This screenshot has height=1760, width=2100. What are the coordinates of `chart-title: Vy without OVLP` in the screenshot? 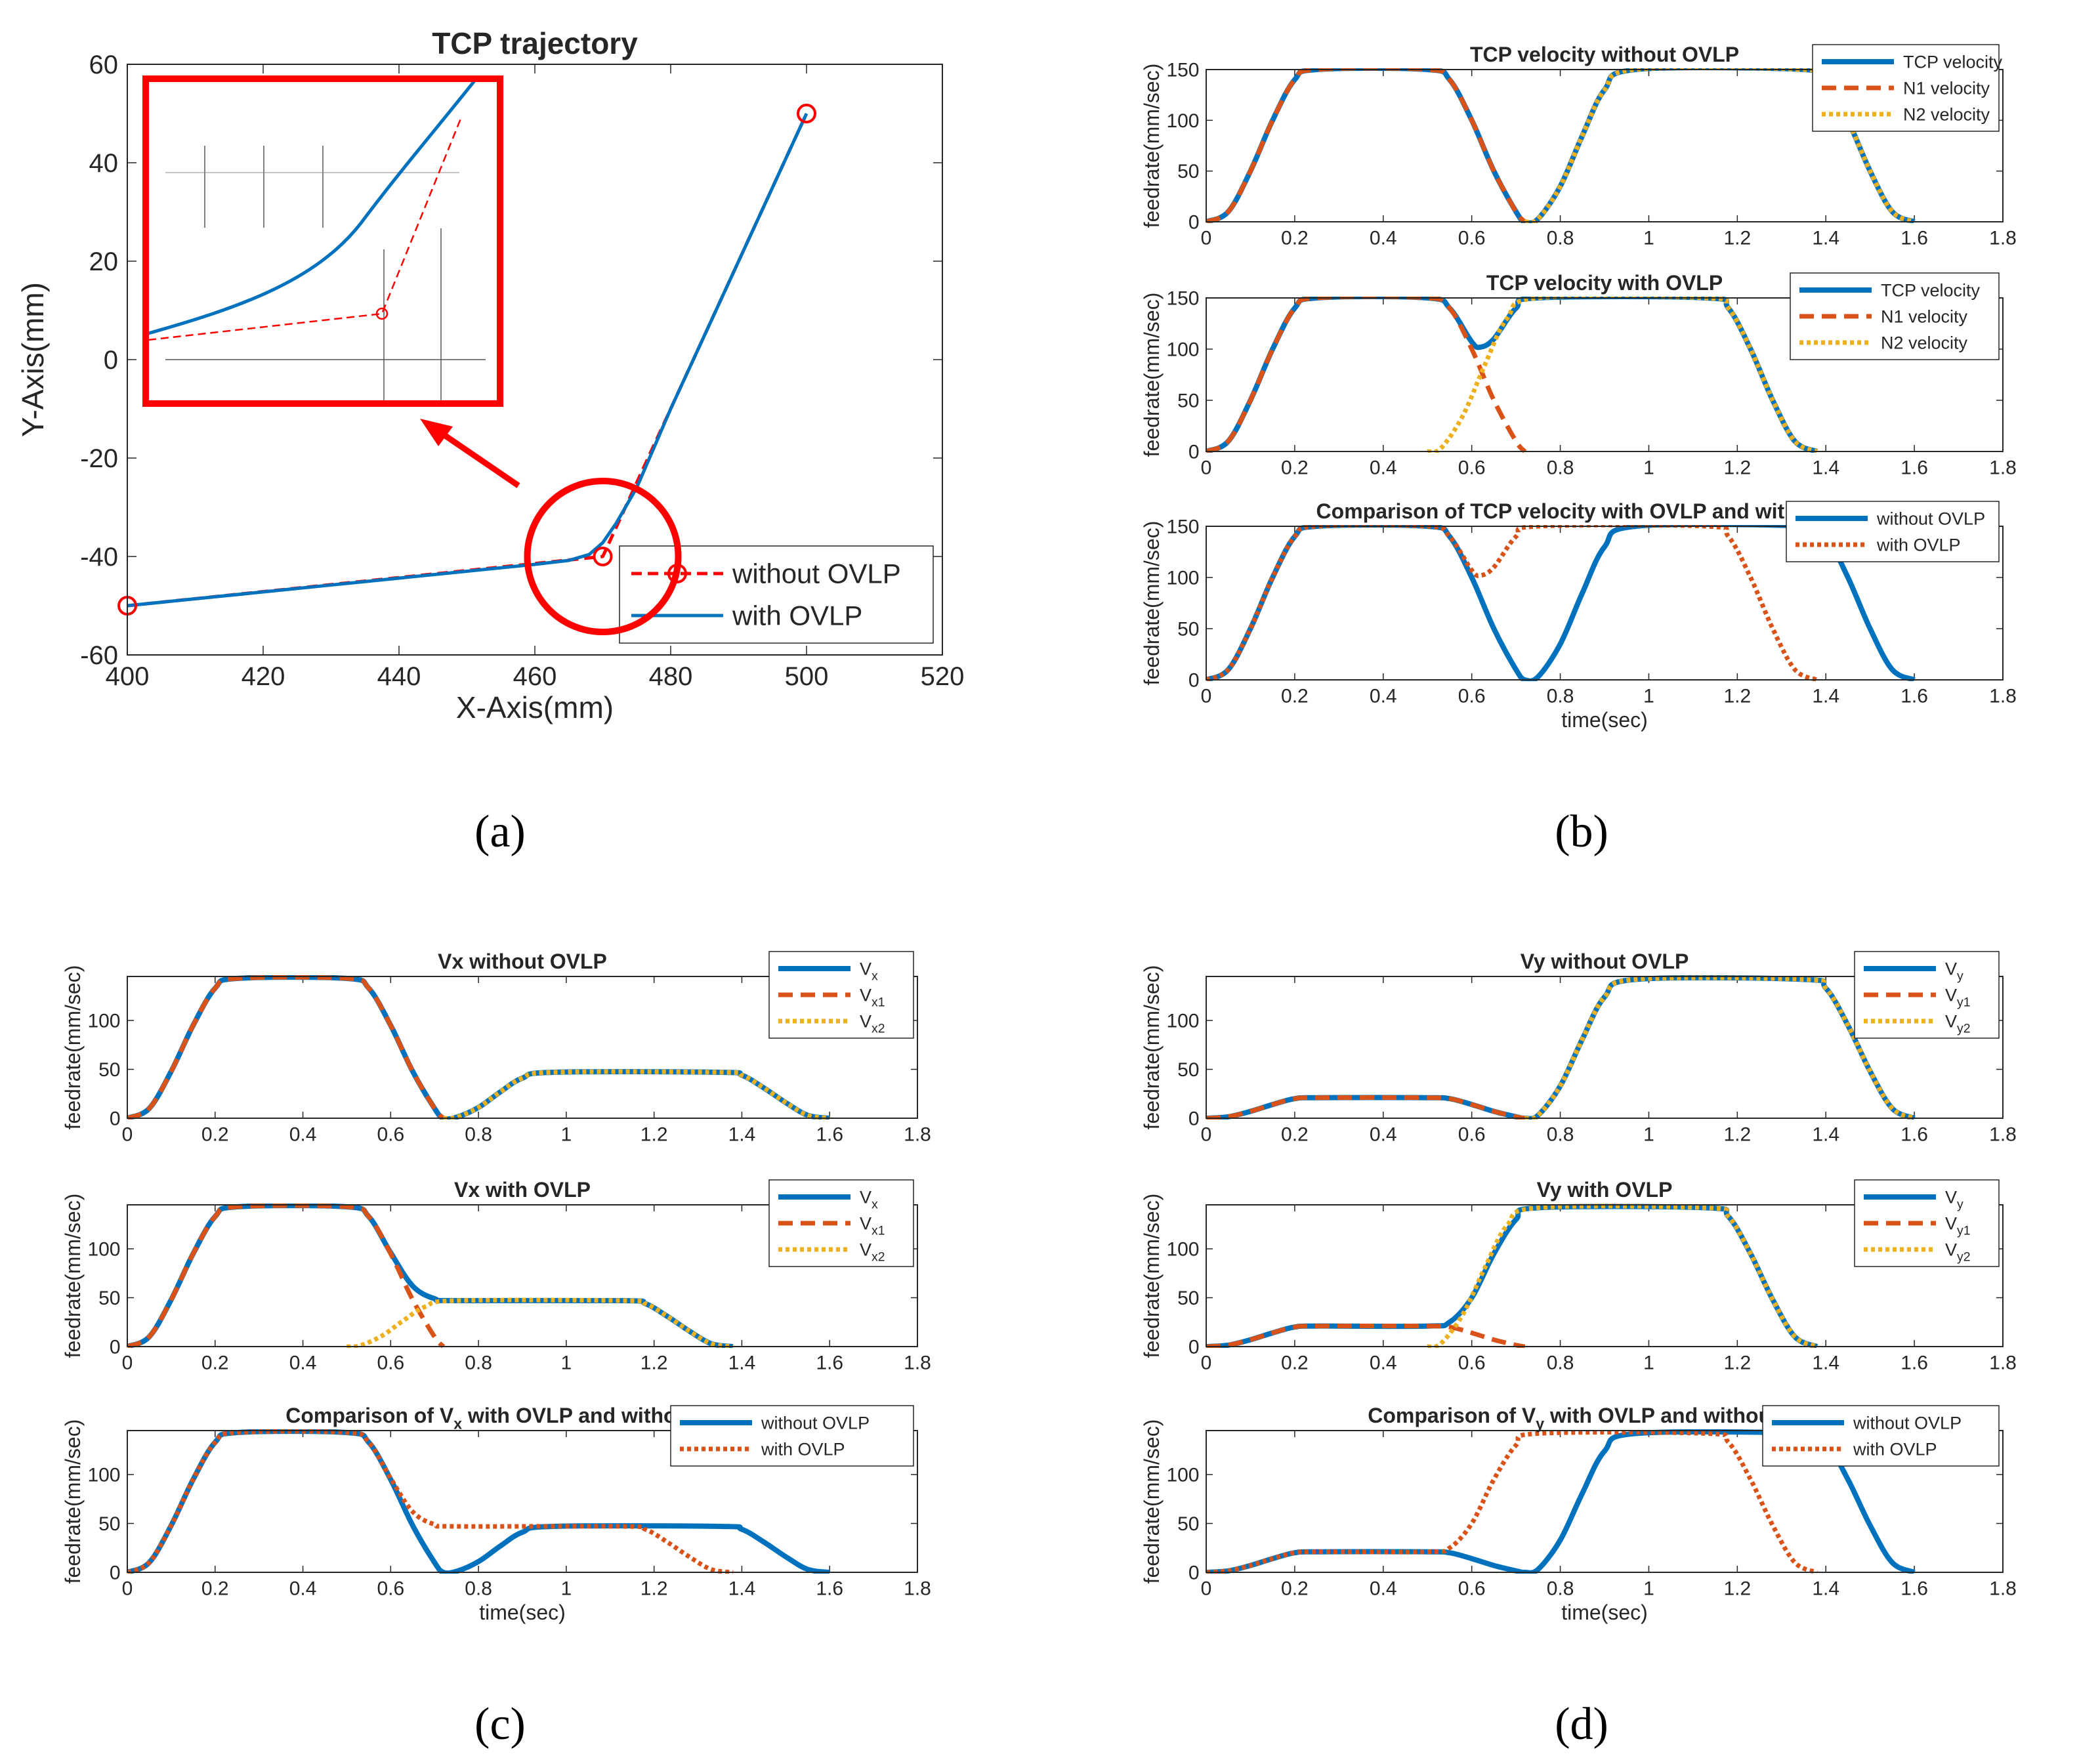 It's located at (1605, 961).